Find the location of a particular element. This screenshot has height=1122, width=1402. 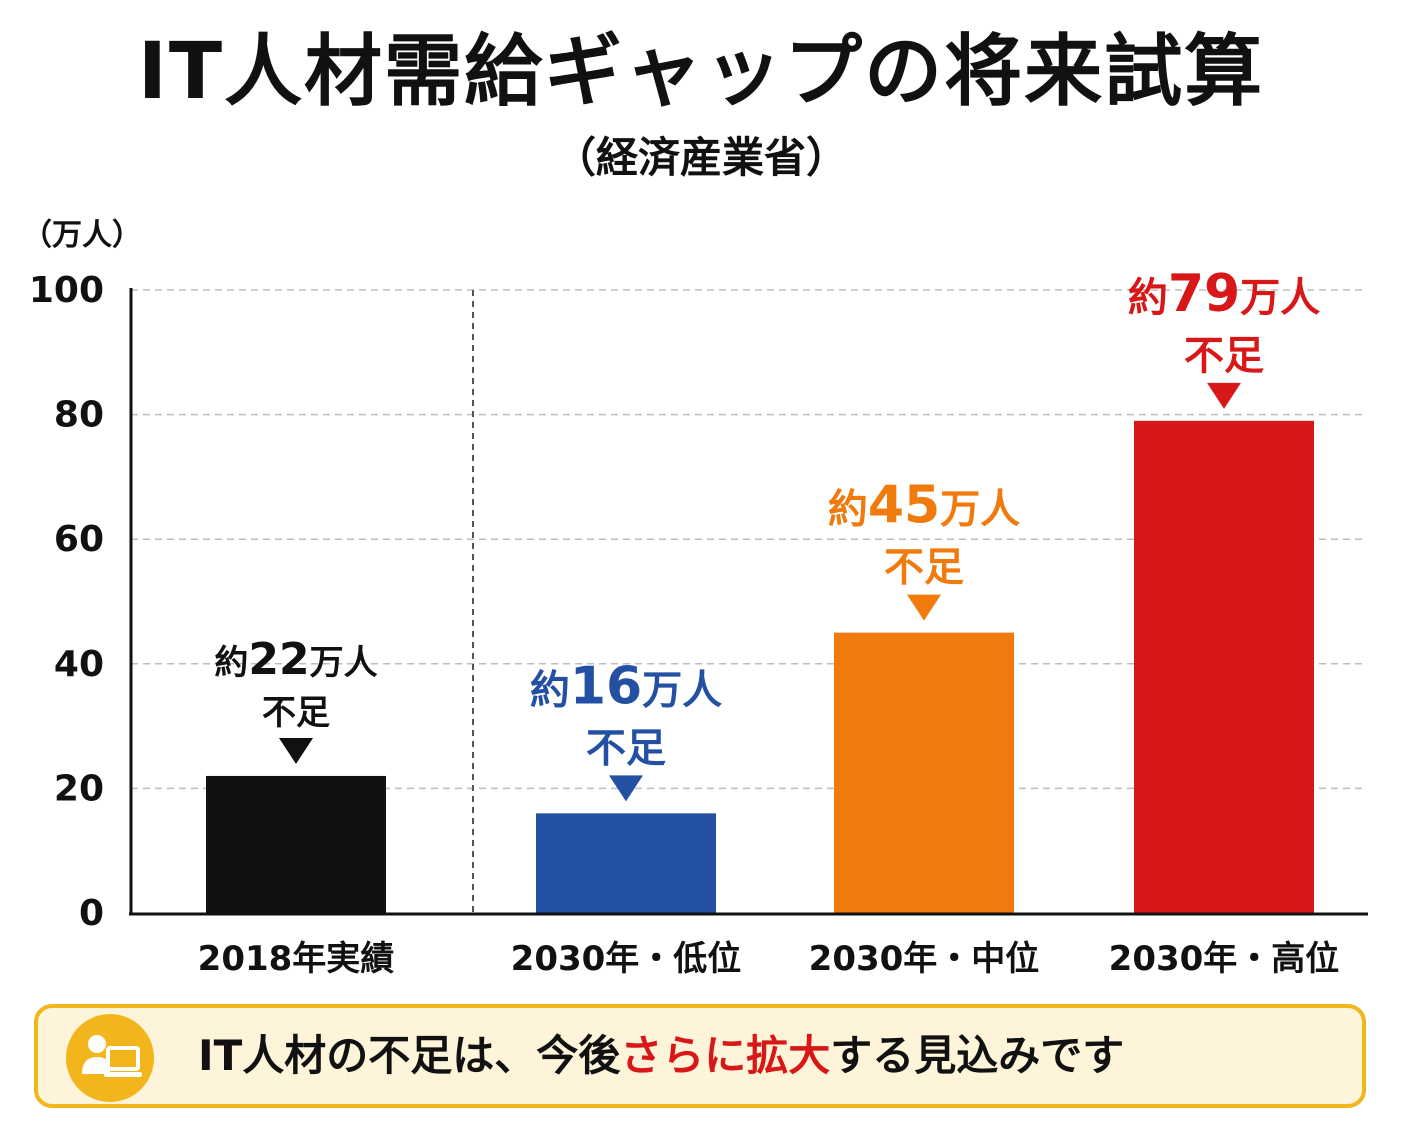

annotation-value: 約22万人 is located at coordinates (295, 659).